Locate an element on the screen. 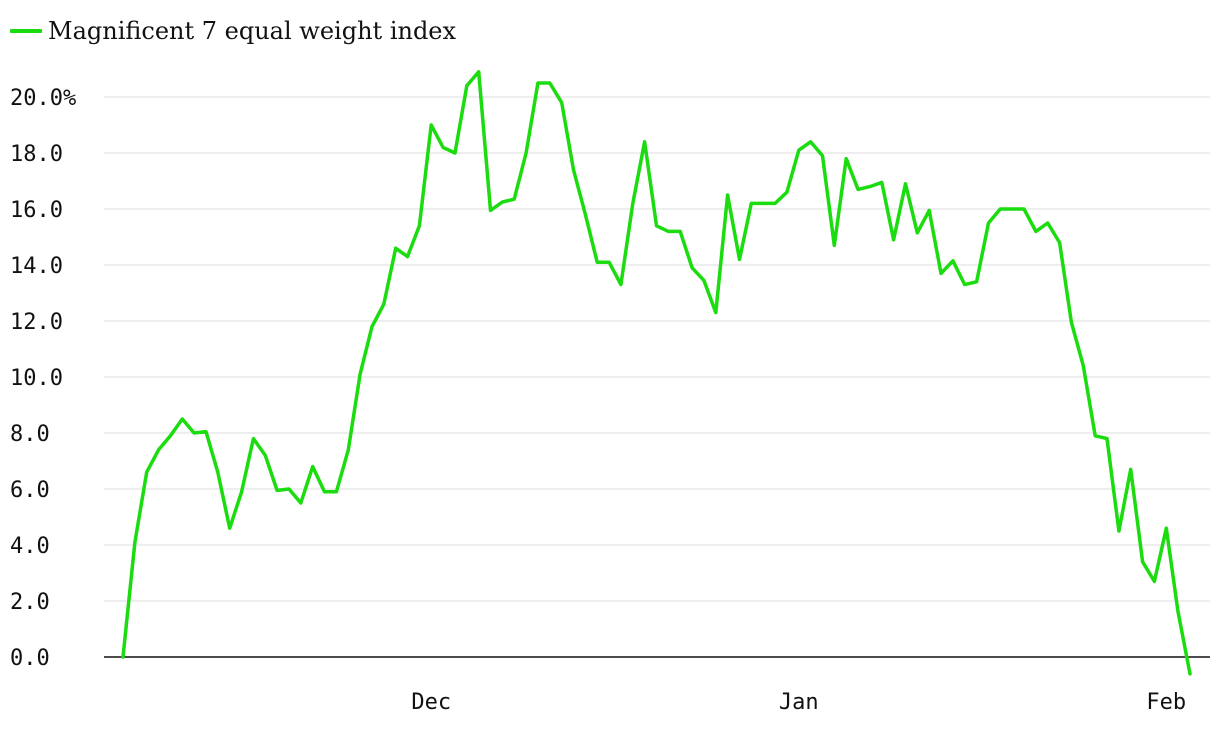 This screenshot has height=732, width=1220. x-axis-labels: DecJanFebMar is located at coordinates (798, 702).